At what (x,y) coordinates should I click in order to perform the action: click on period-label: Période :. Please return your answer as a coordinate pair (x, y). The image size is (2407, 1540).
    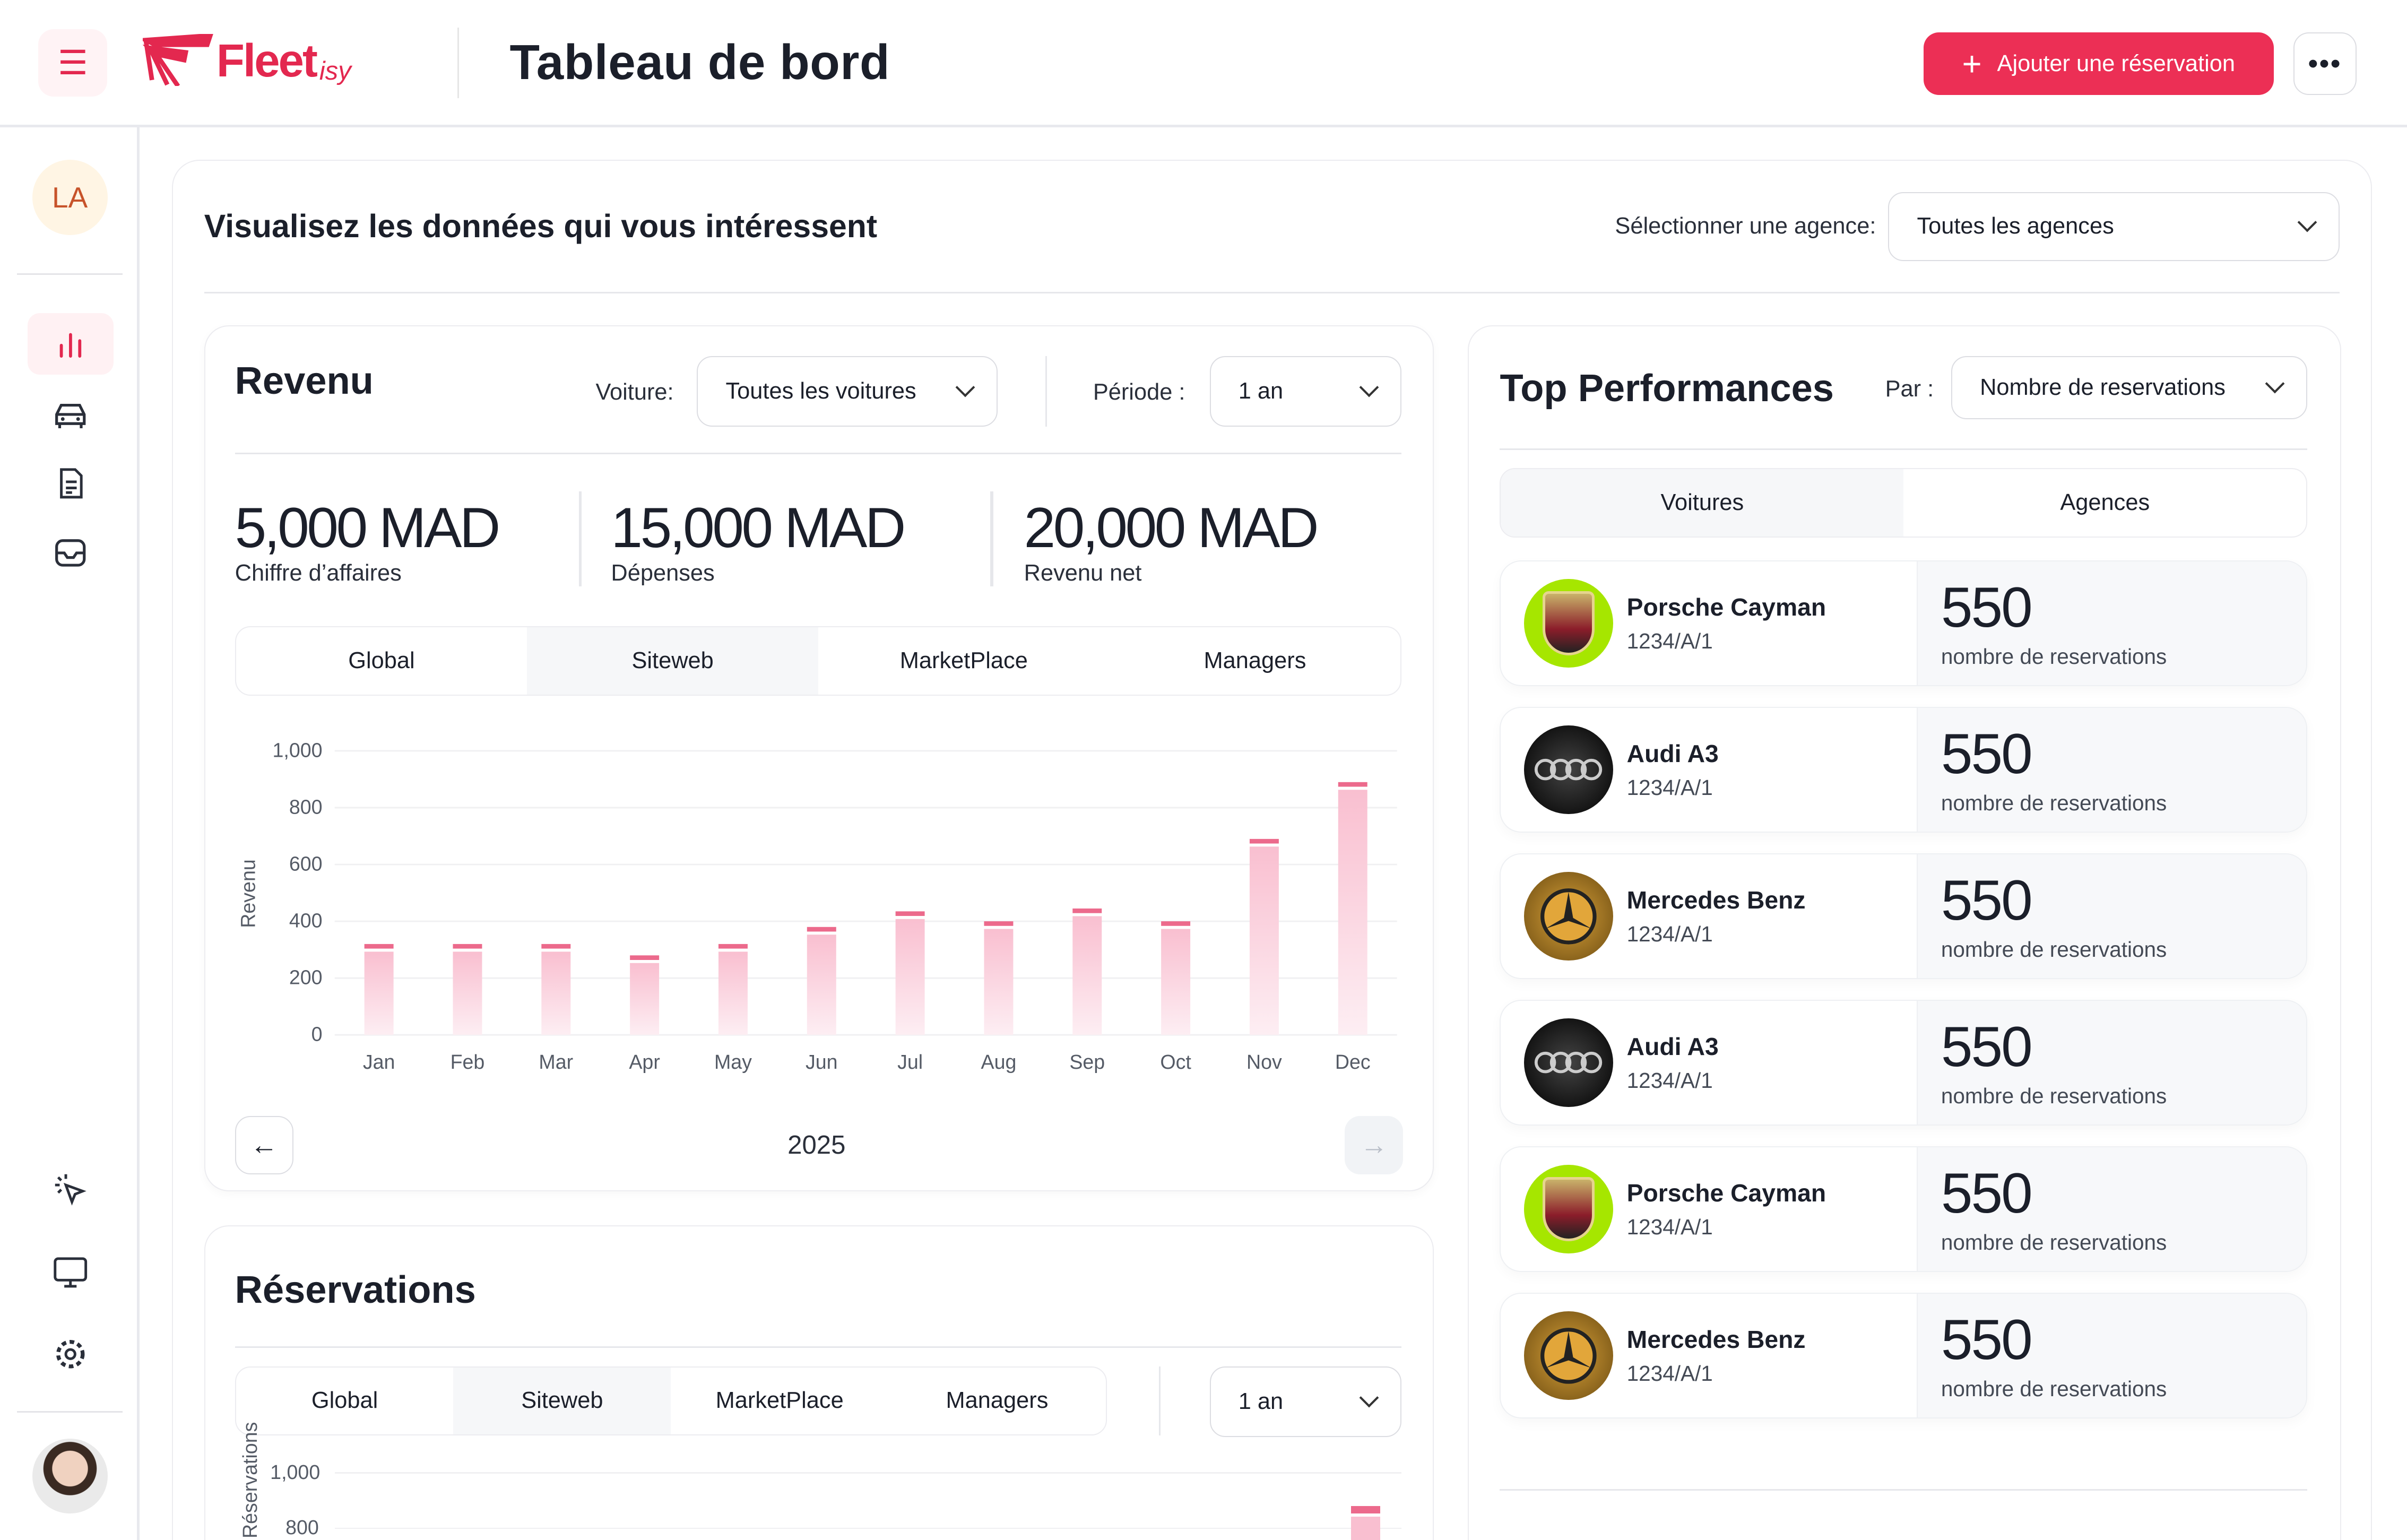
    Looking at the image, I should click on (1139, 392).